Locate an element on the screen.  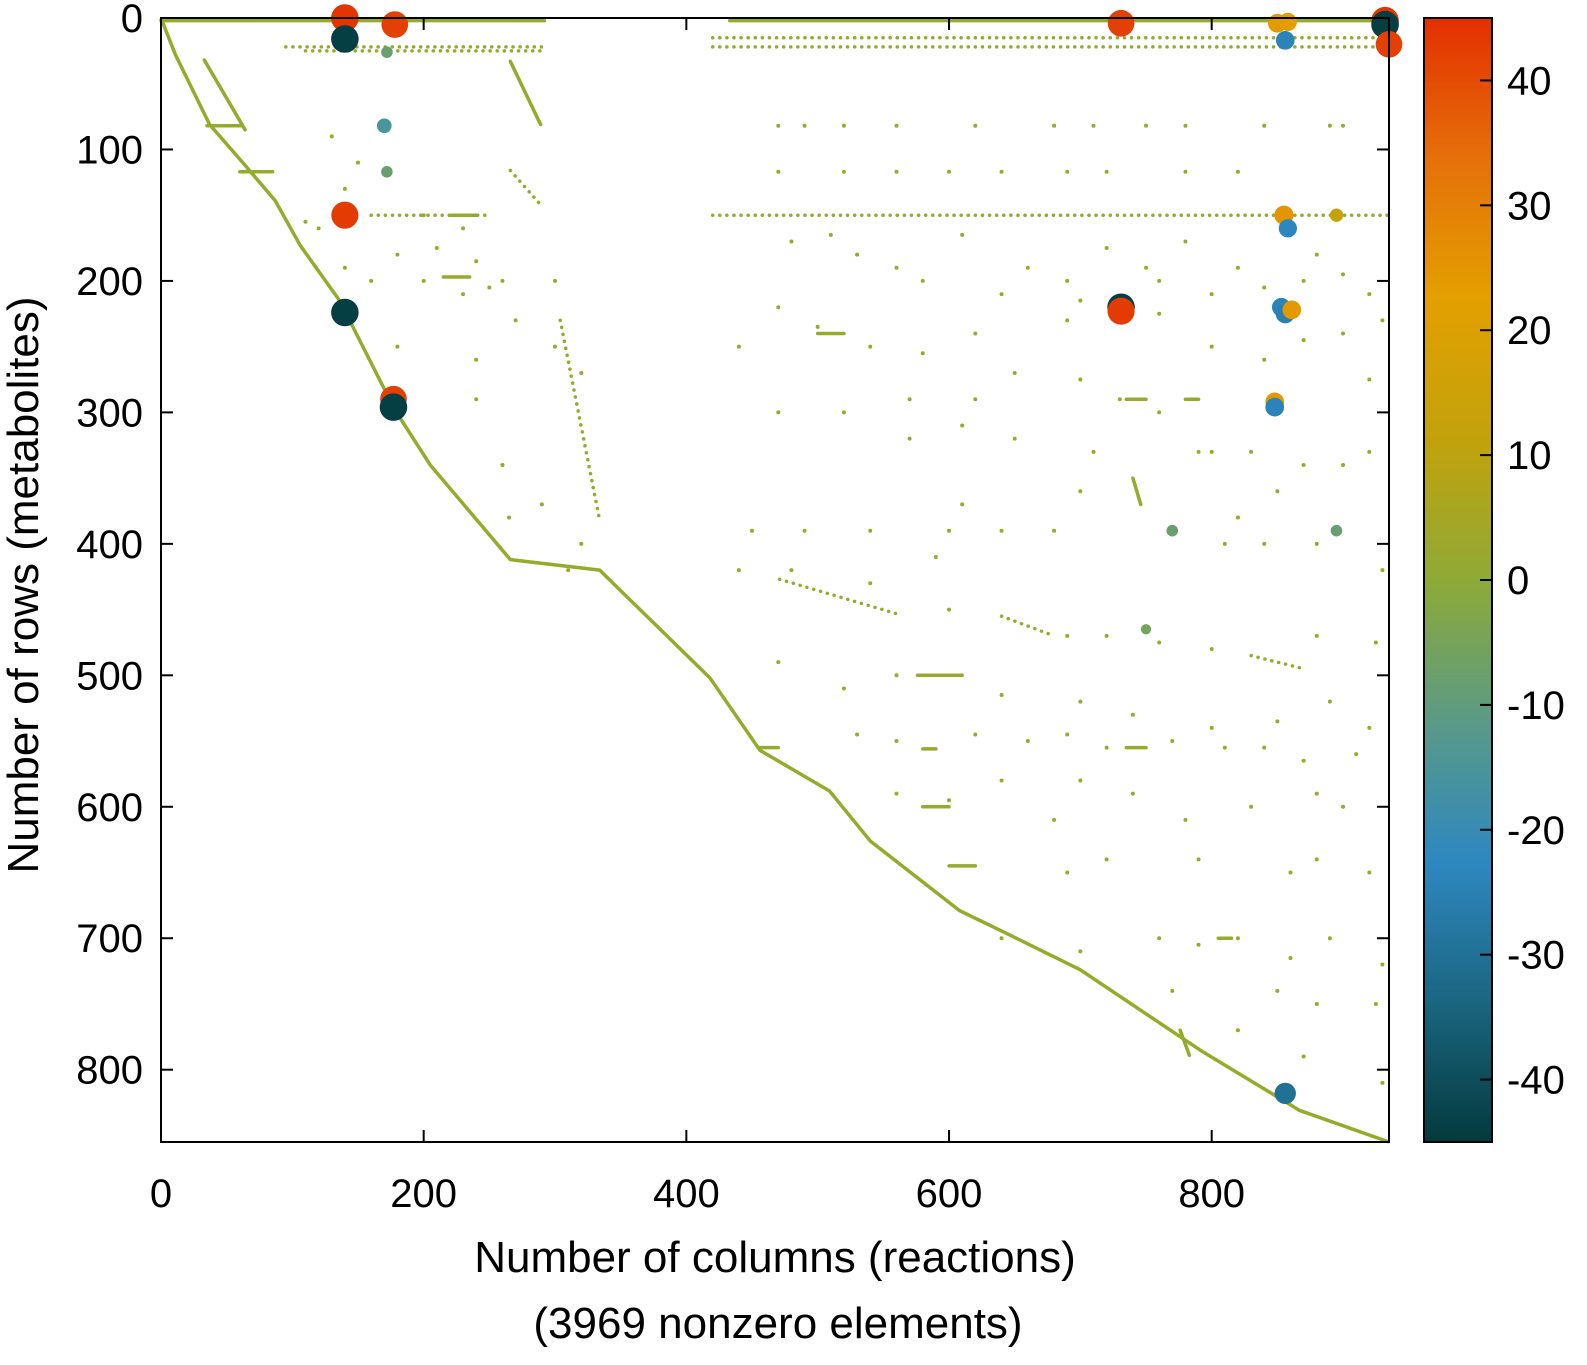
y-axis-label: Number of rows (metabolites) is located at coordinates (24, 584).